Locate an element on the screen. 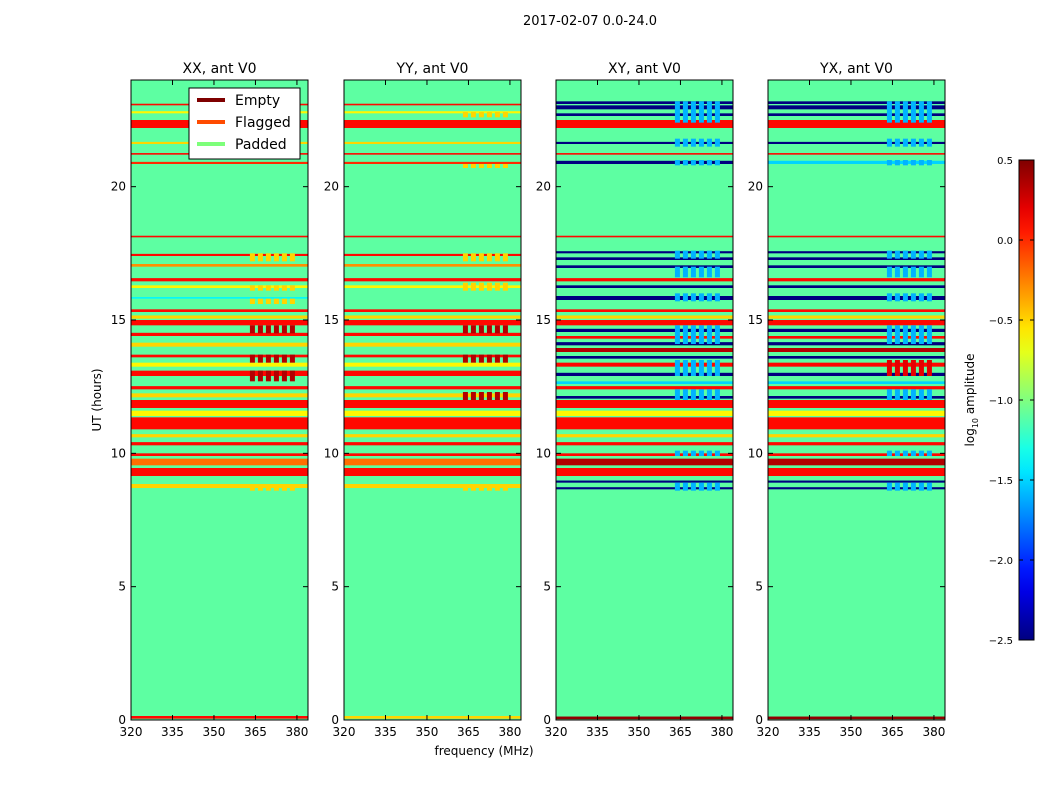  colorbar-label: log10 amplitude is located at coordinates (971, 400).